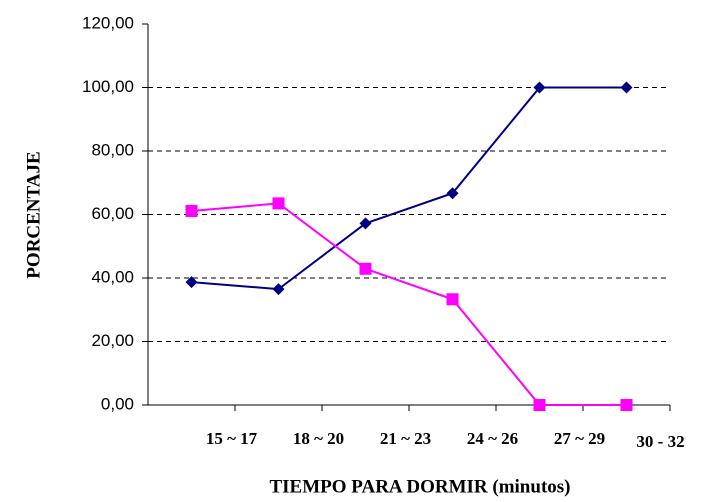 The image size is (702, 502). Describe the element at coordinates (232, 438) in the screenshot. I see `x-tick-label: 15 ~ 17` at that location.